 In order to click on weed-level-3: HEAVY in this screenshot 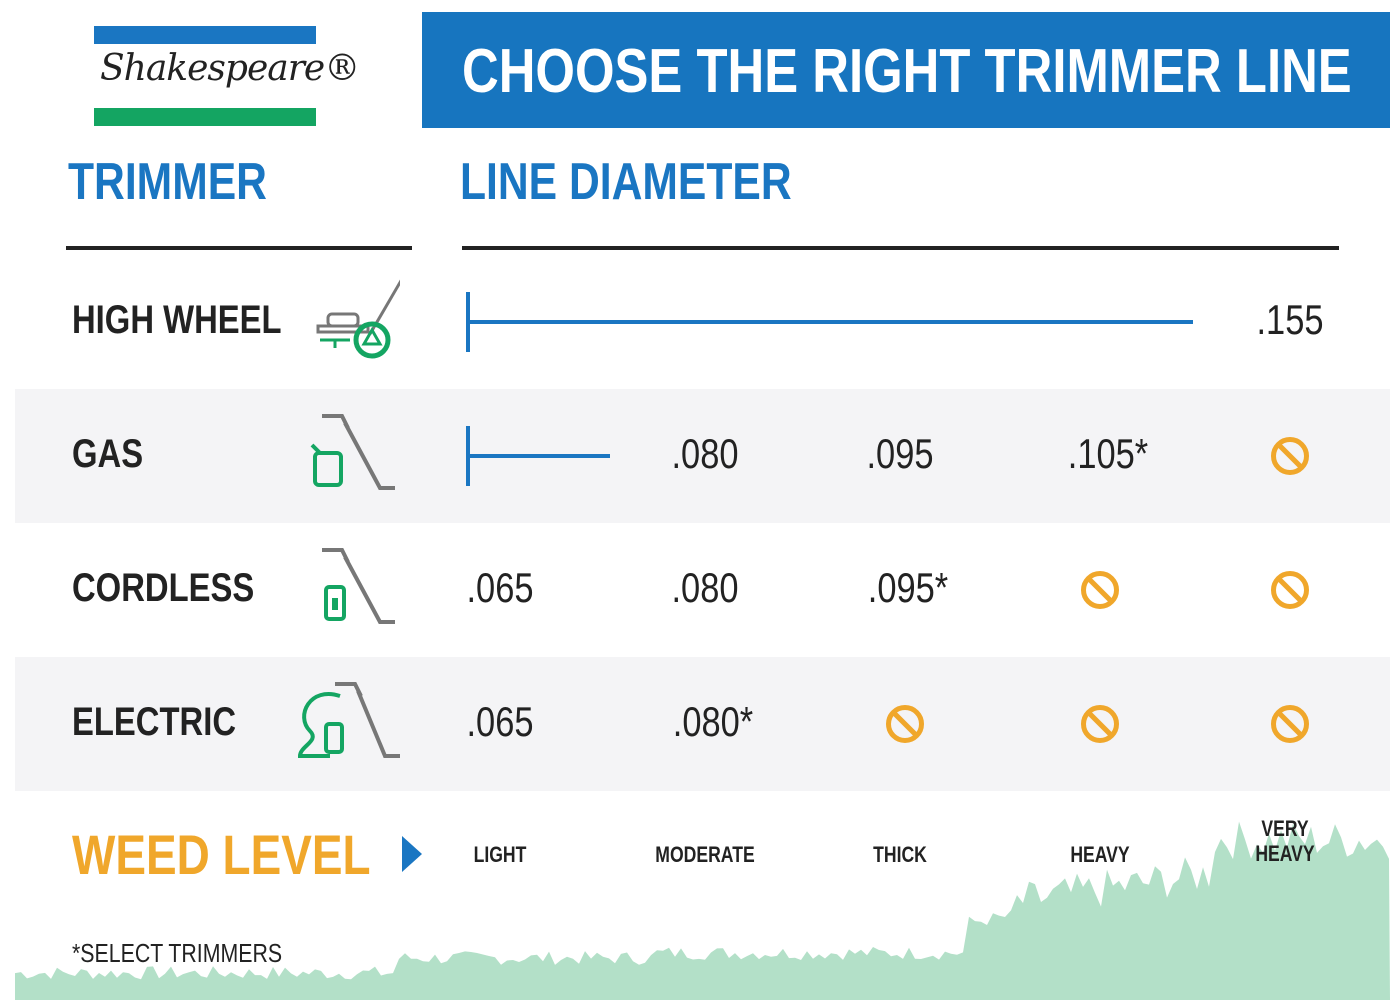, I will do `click(1100, 854)`.